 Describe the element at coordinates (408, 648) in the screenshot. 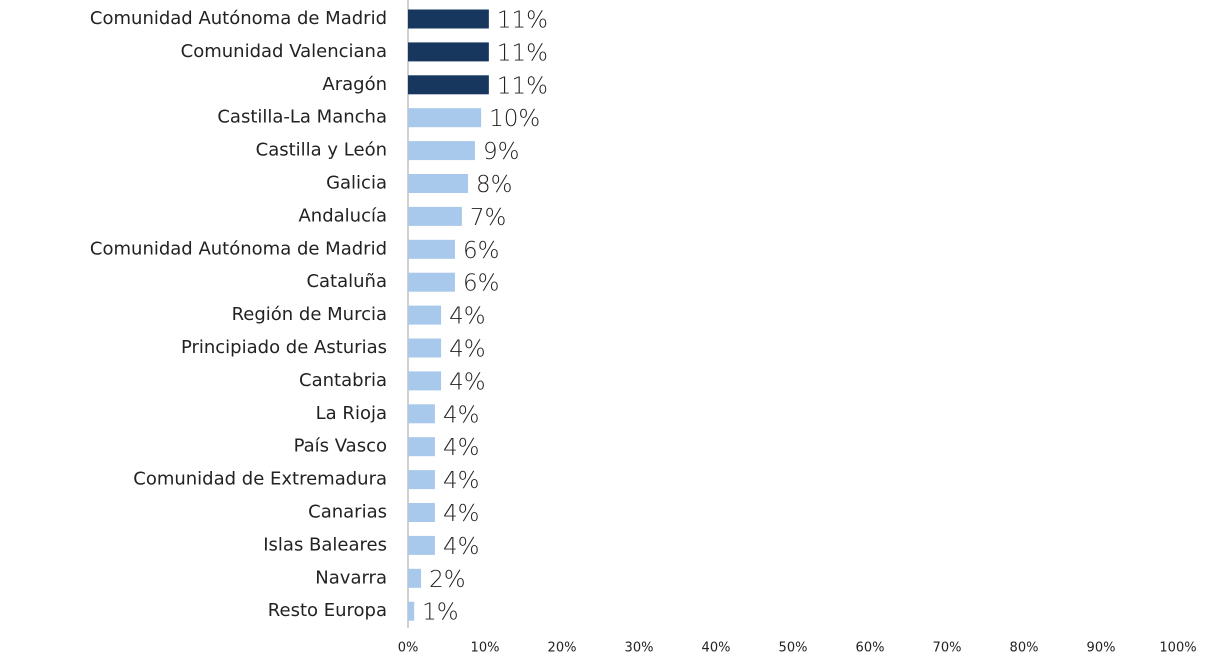

I see `x-tick-label: 0%` at that location.